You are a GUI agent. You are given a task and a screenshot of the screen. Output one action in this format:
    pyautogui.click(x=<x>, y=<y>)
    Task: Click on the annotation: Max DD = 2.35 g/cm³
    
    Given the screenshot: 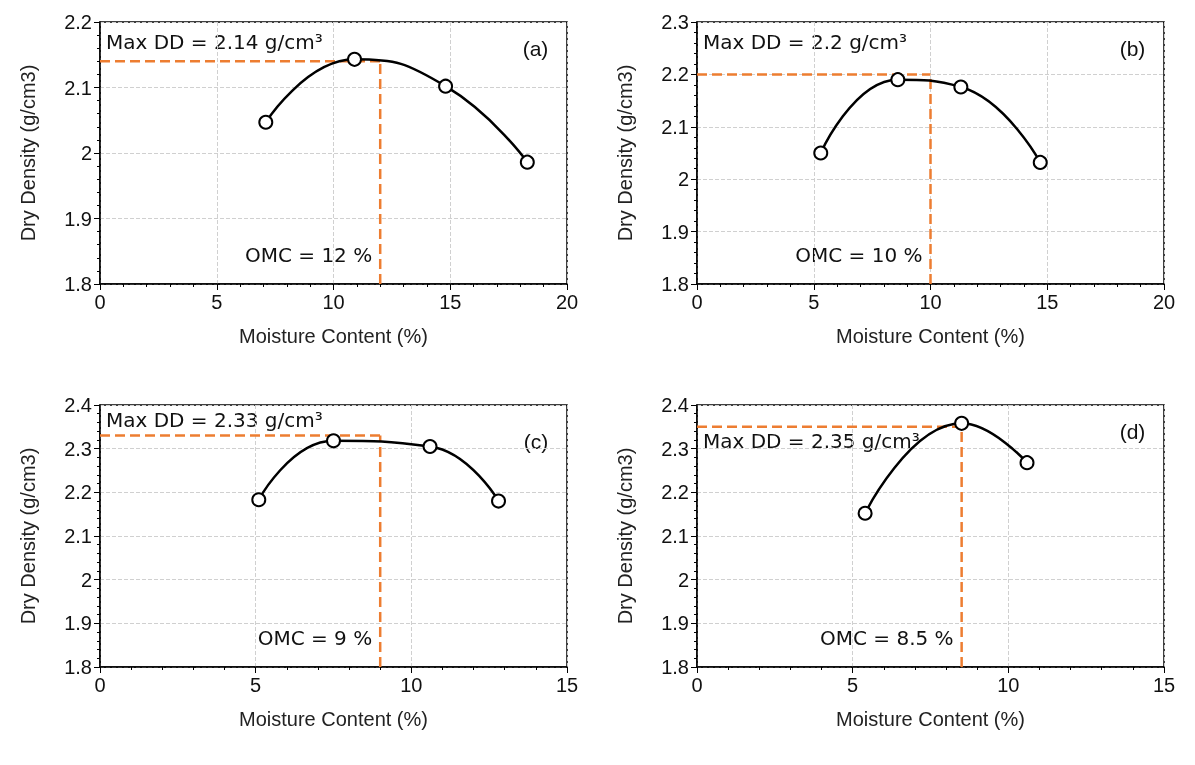 What is the action you would take?
    pyautogui.click(x=811, y=441)
    